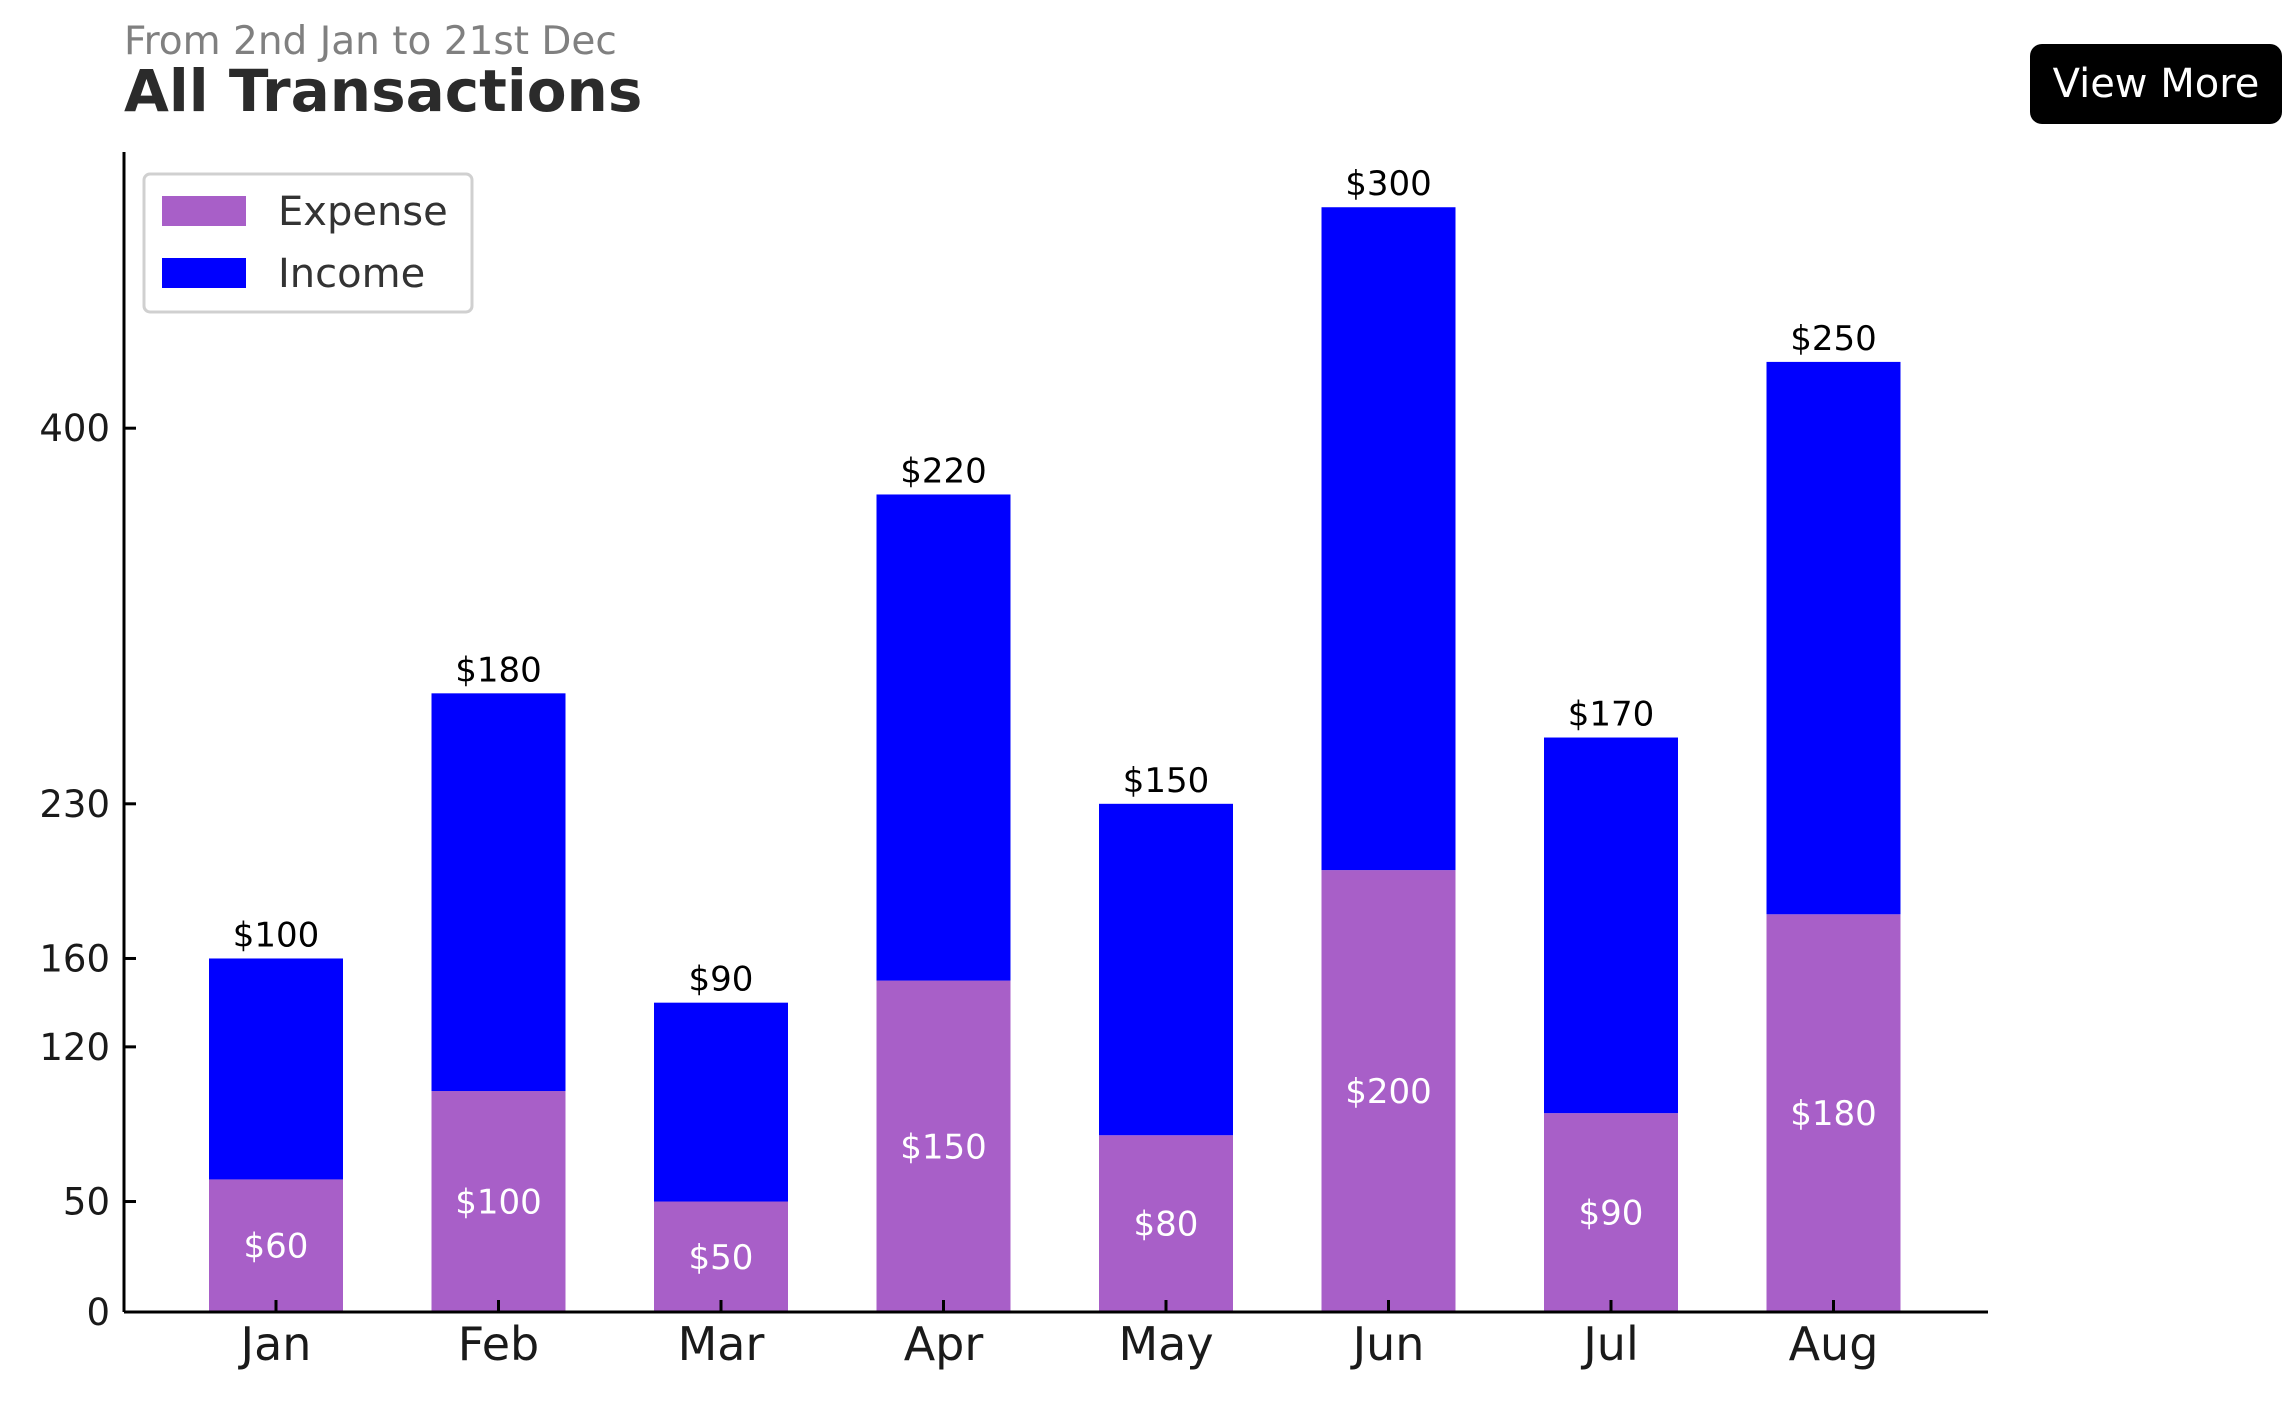 This screenshot has width=2293, height=1402. What do you see at coordinates (1611, 925) in the screenshot?
I see `bar-income-jul` at bounding box center [1611, 925].